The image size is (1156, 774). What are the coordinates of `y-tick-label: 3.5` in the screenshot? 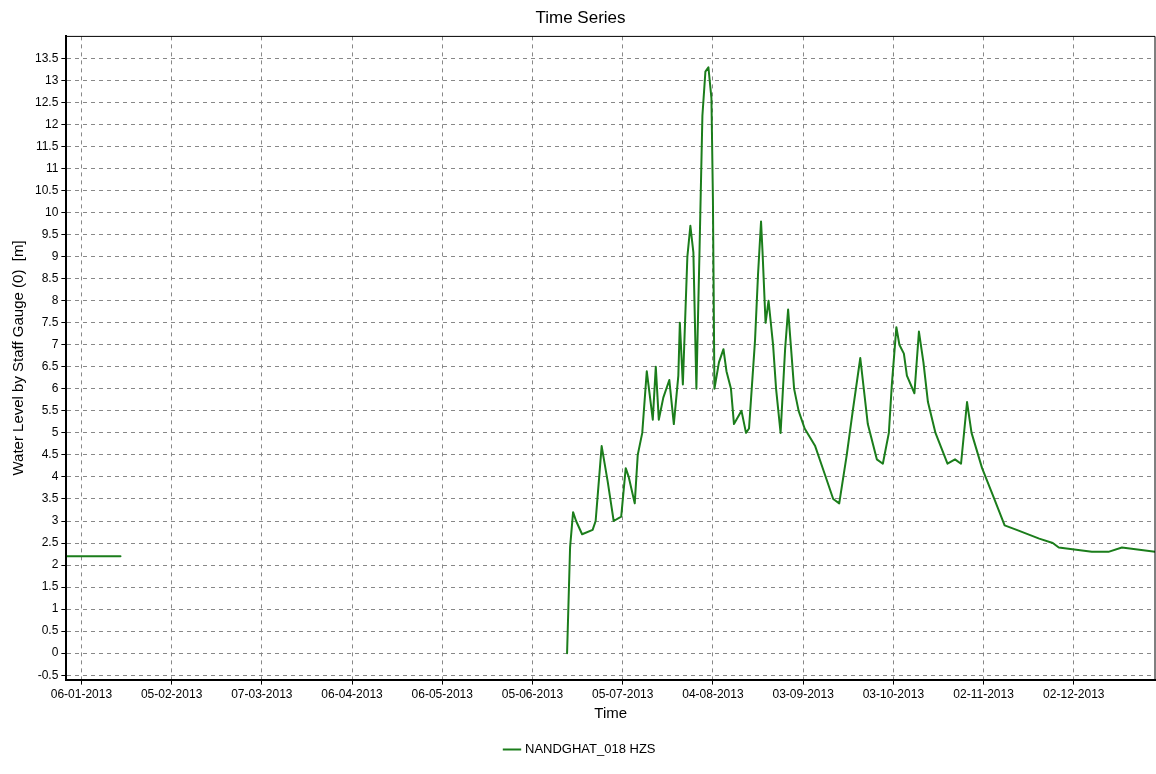 It's located at (50, 498).